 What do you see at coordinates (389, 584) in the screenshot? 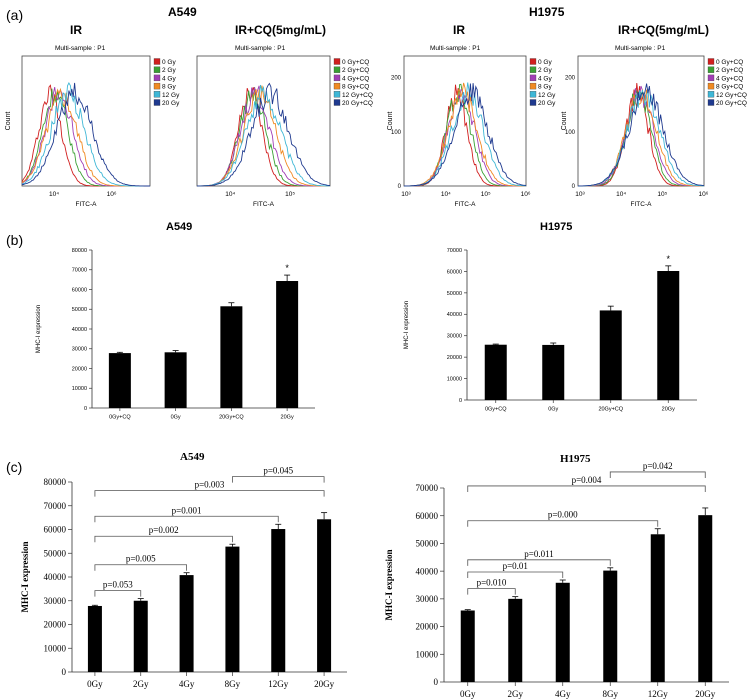
I see `y-axis-label: MHC-I expression` at bounding box center [389, 584].